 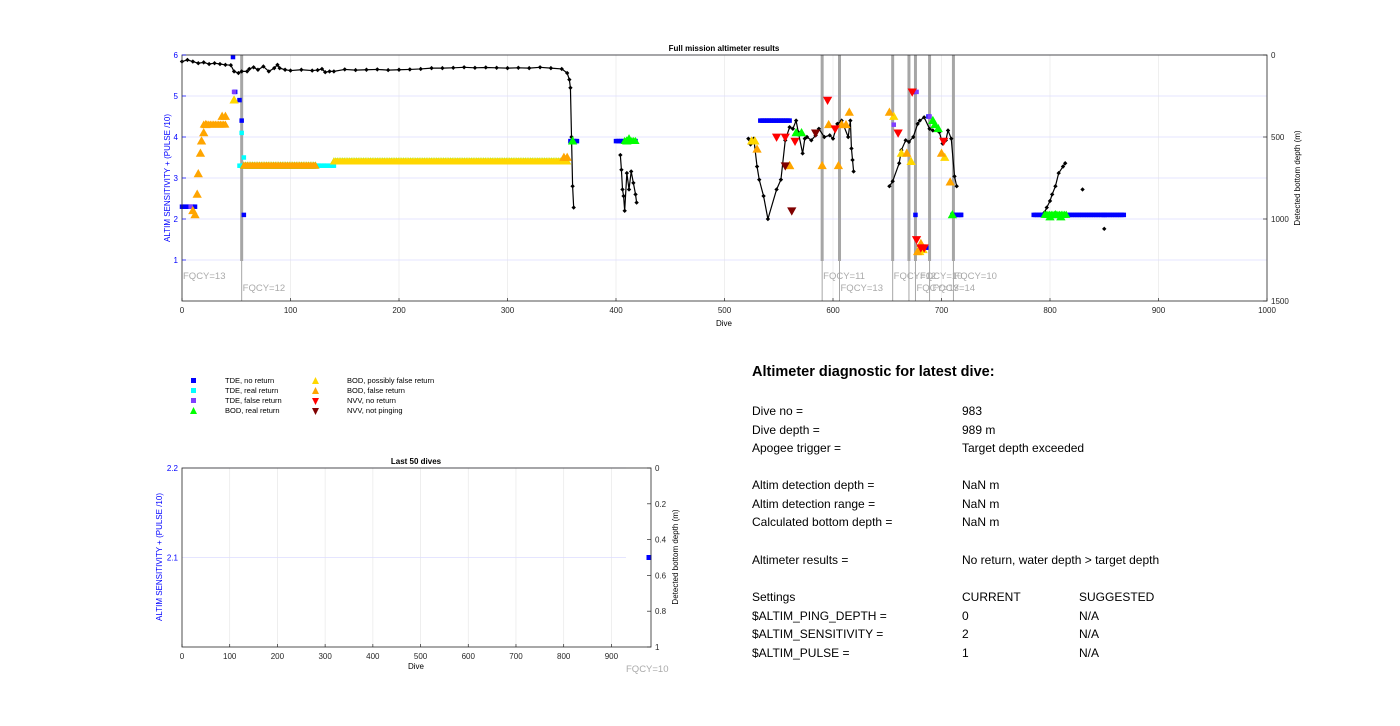 What do you see at coordinates (915, 276) in the screenshot?
I see `fqcy-label: FQCY=12` at bounding box center [915, 276].